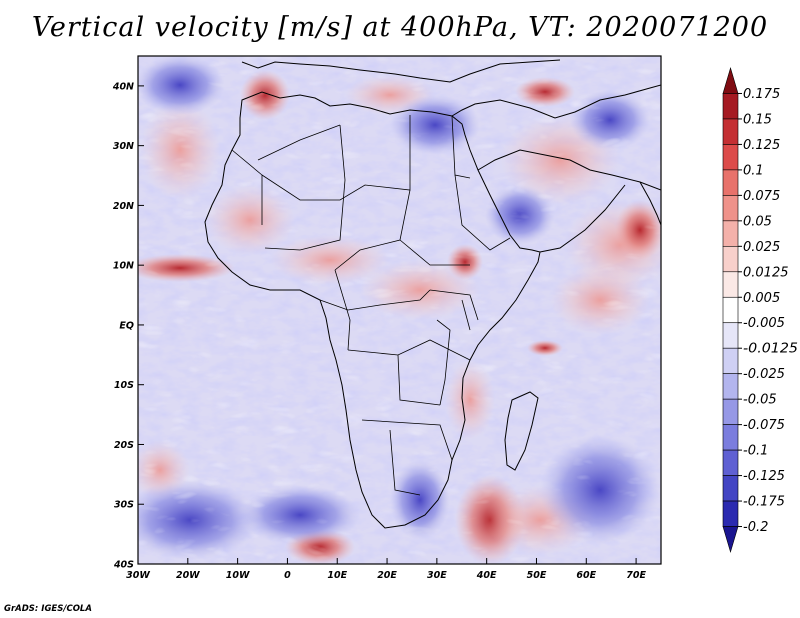 The image size is (800, 618). I want to click on lat-tick-label: 10N, so click(123, 266).